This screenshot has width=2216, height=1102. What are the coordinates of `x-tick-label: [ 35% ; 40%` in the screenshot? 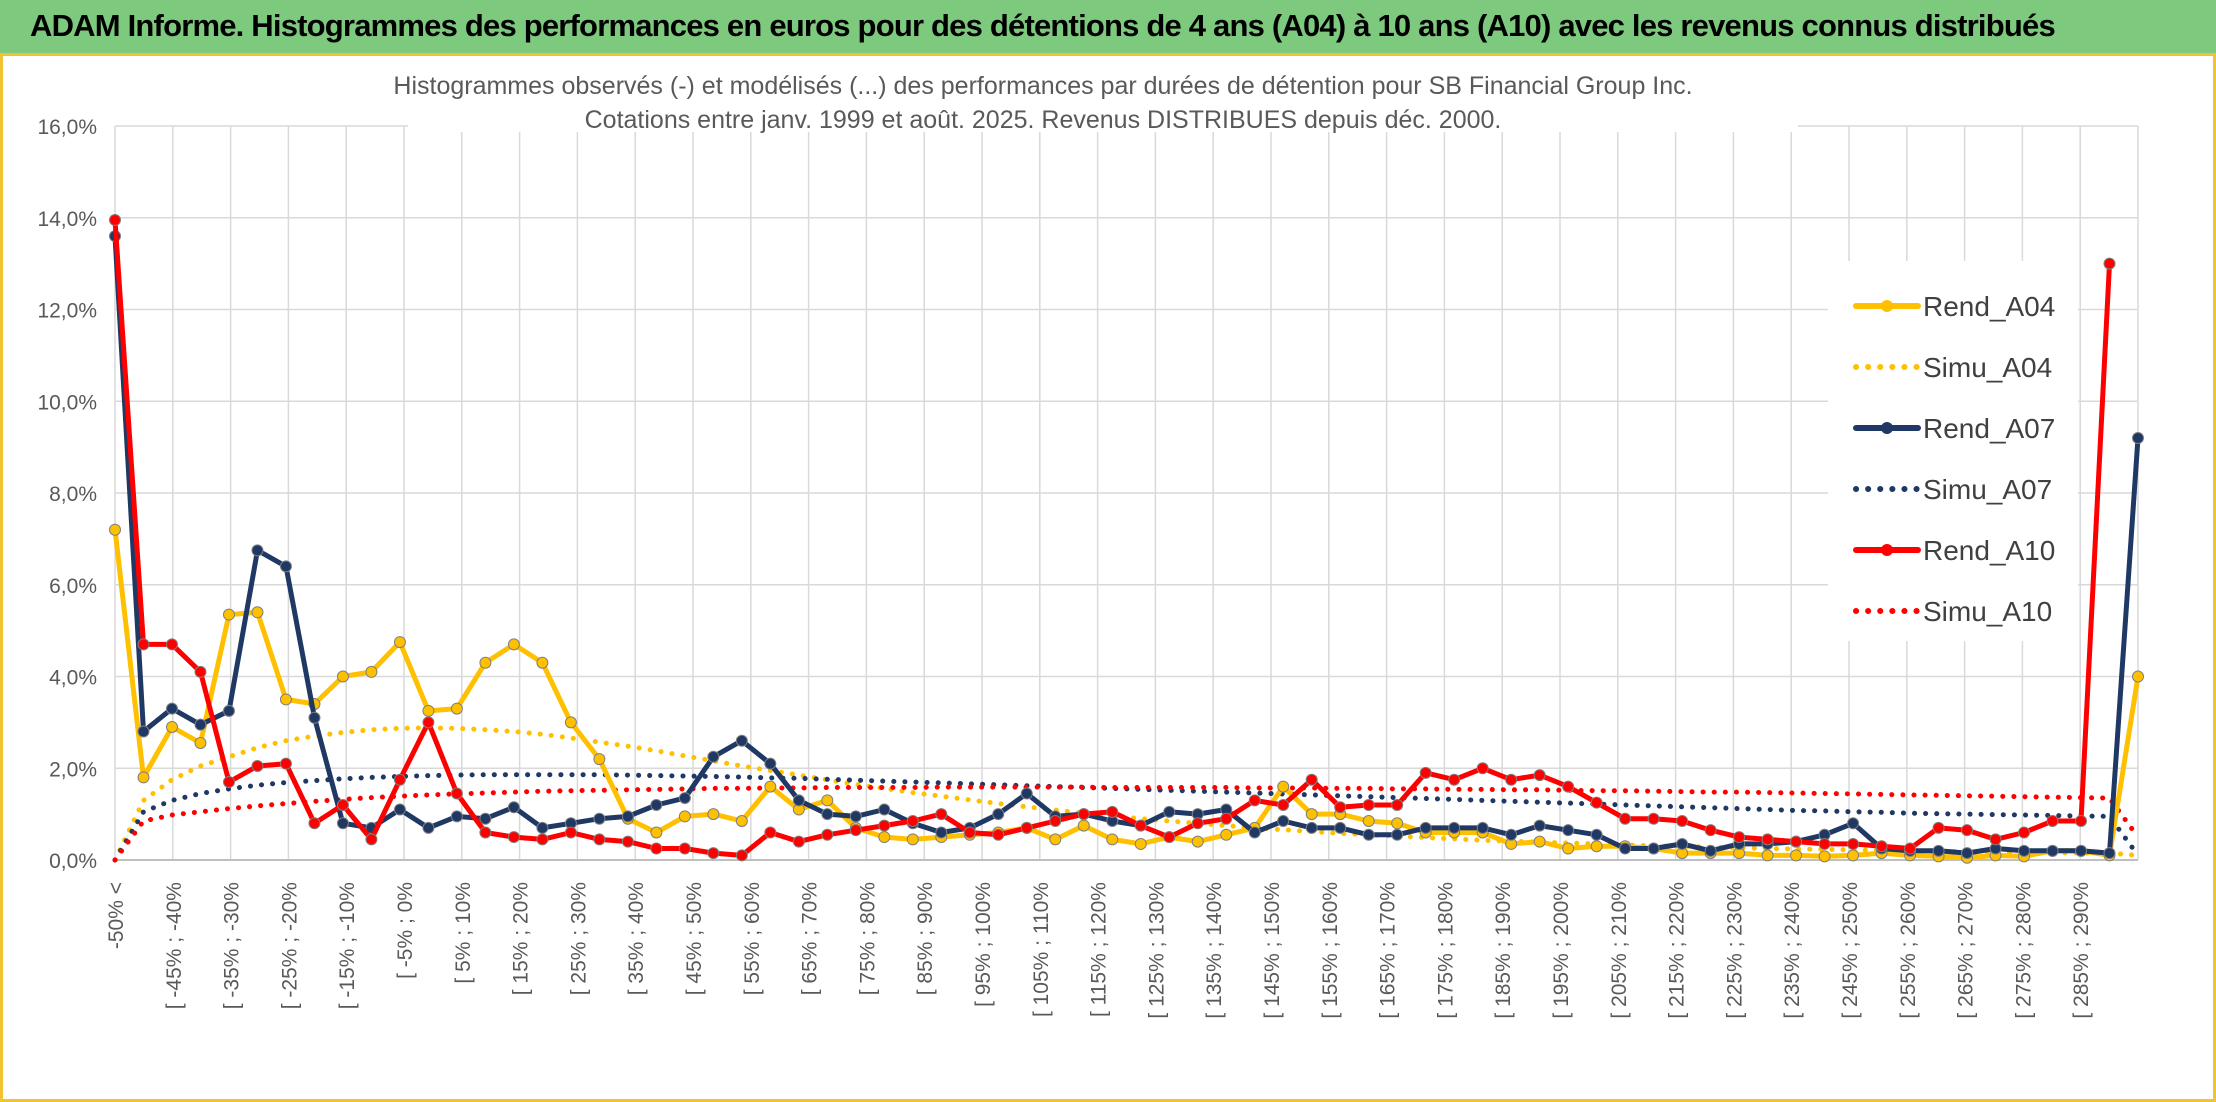 It's located at (636, 938).